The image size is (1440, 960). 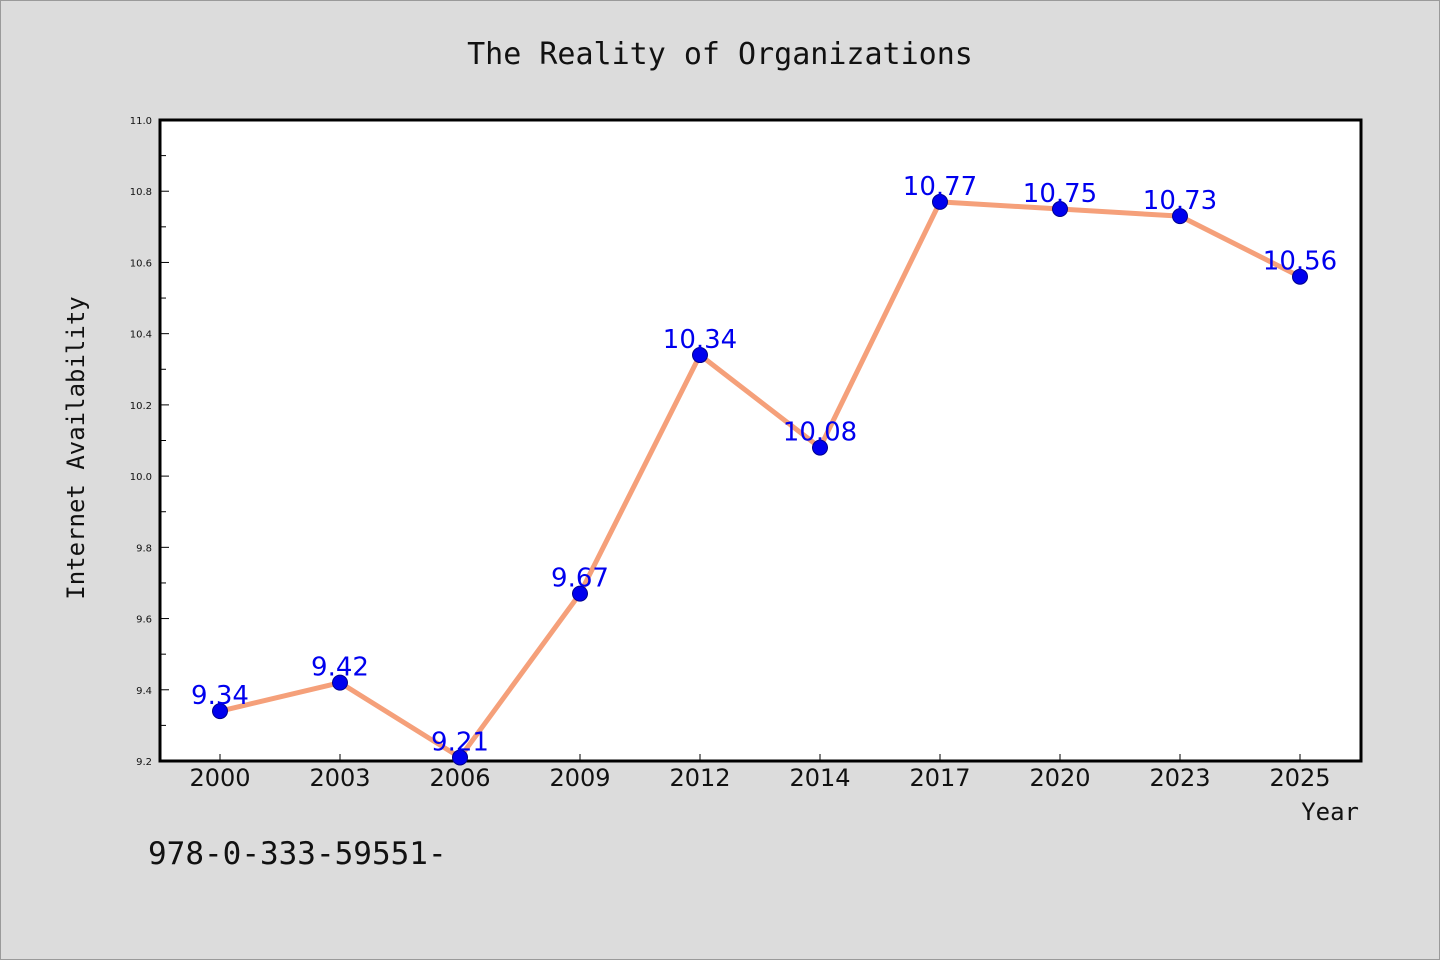 I want to click on x-tick-label: 2017, so click(x=939, y=778).